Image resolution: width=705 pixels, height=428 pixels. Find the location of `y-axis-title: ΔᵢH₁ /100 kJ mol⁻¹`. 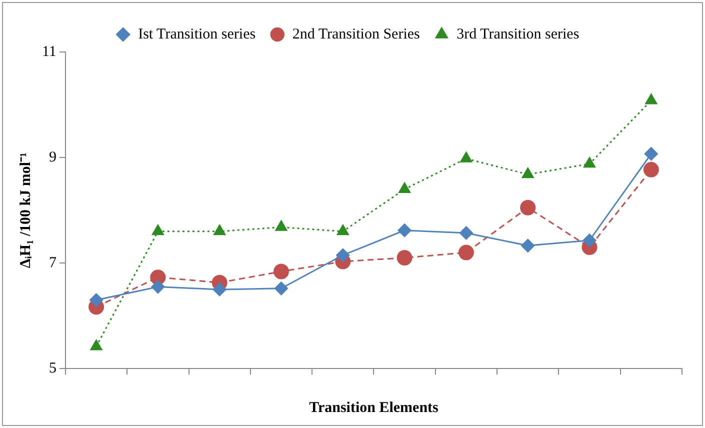

y-axis-title: ΔᵢH₁ /100 kJ mol⁻¹ is located at coordinates (26, 210).